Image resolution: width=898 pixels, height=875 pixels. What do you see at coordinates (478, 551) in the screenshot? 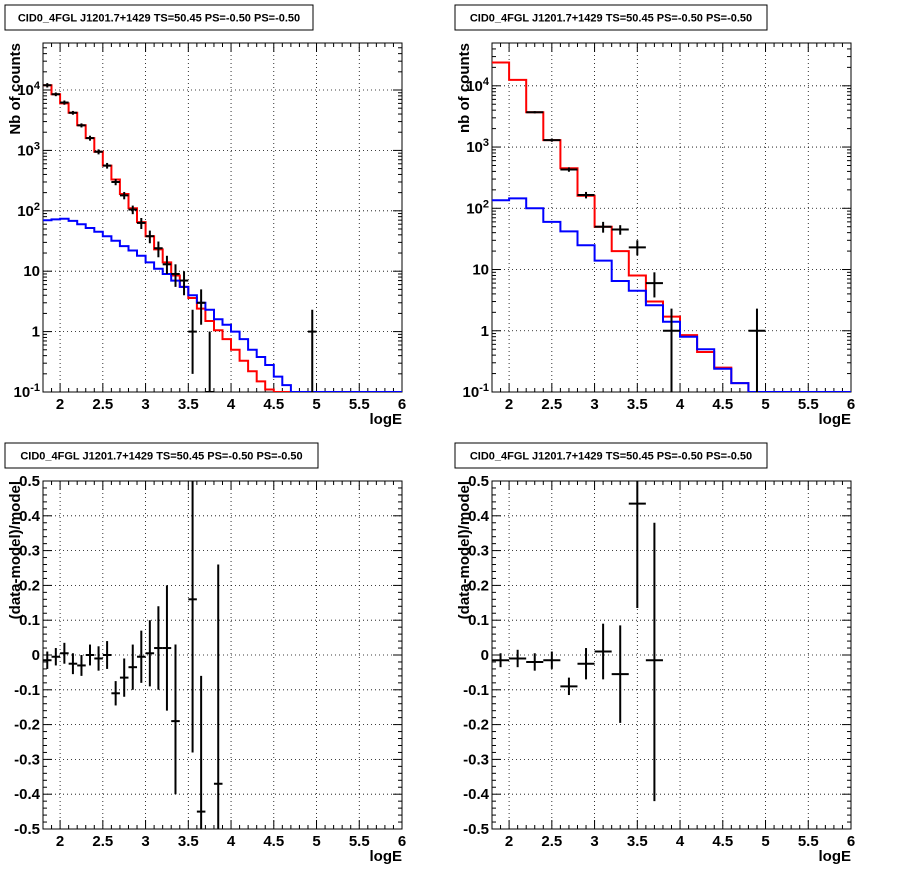
I see `y-tick-label: 0.3` at bounding box center [478, 551].